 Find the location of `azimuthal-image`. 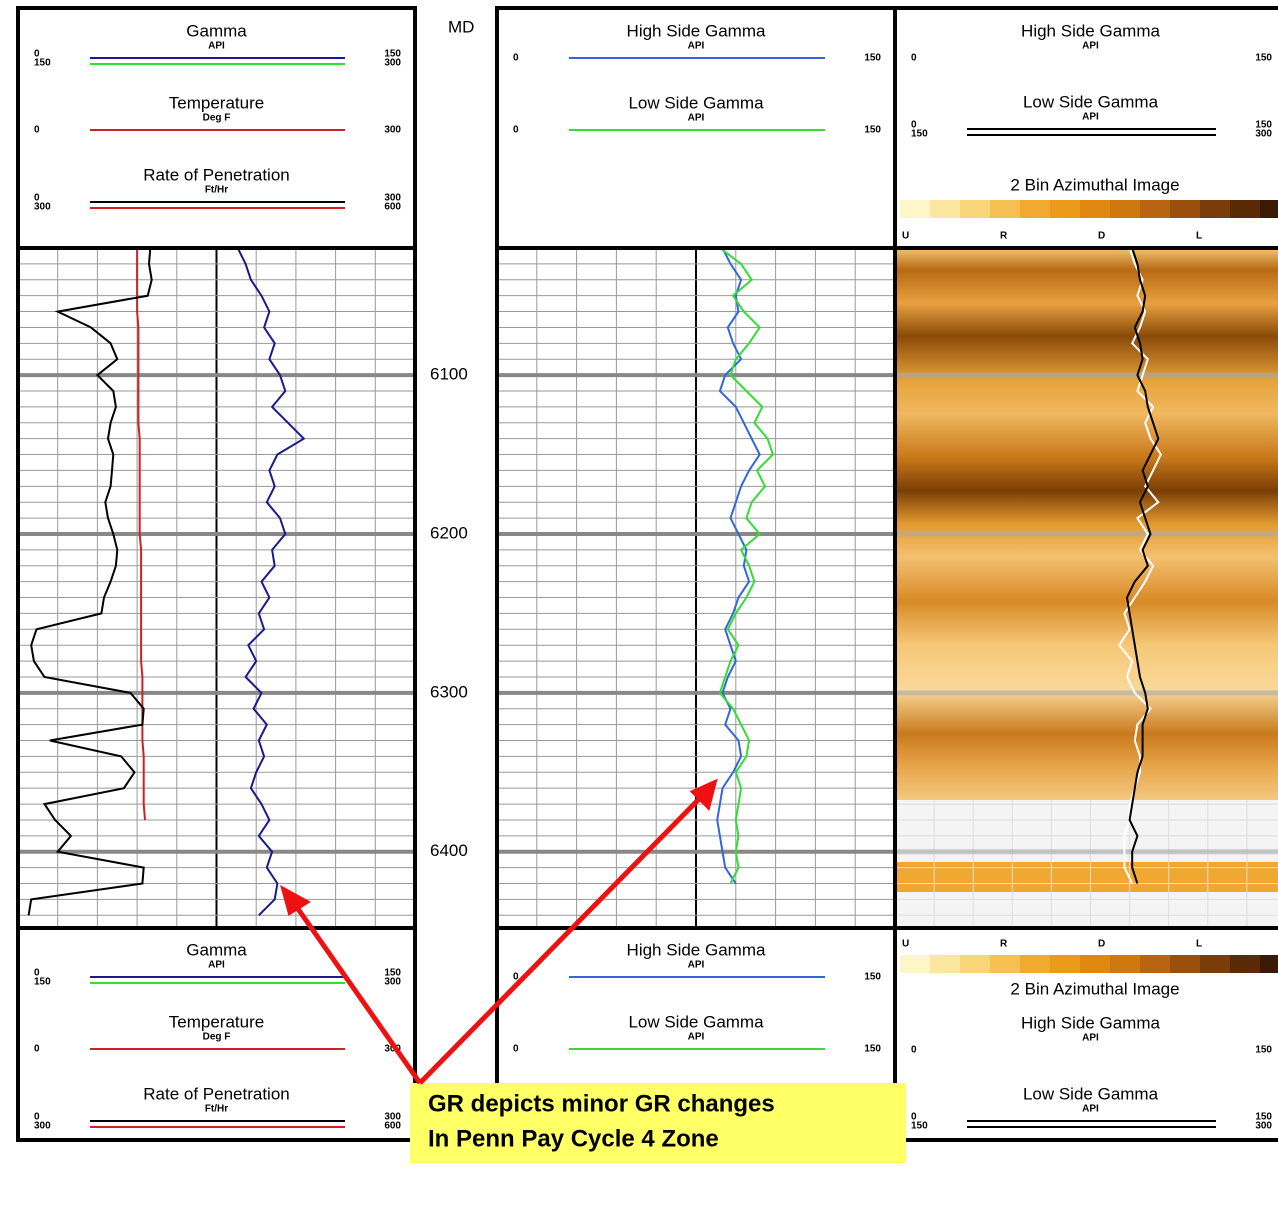

azimuthal-image is located at coordinates (1086, 524).